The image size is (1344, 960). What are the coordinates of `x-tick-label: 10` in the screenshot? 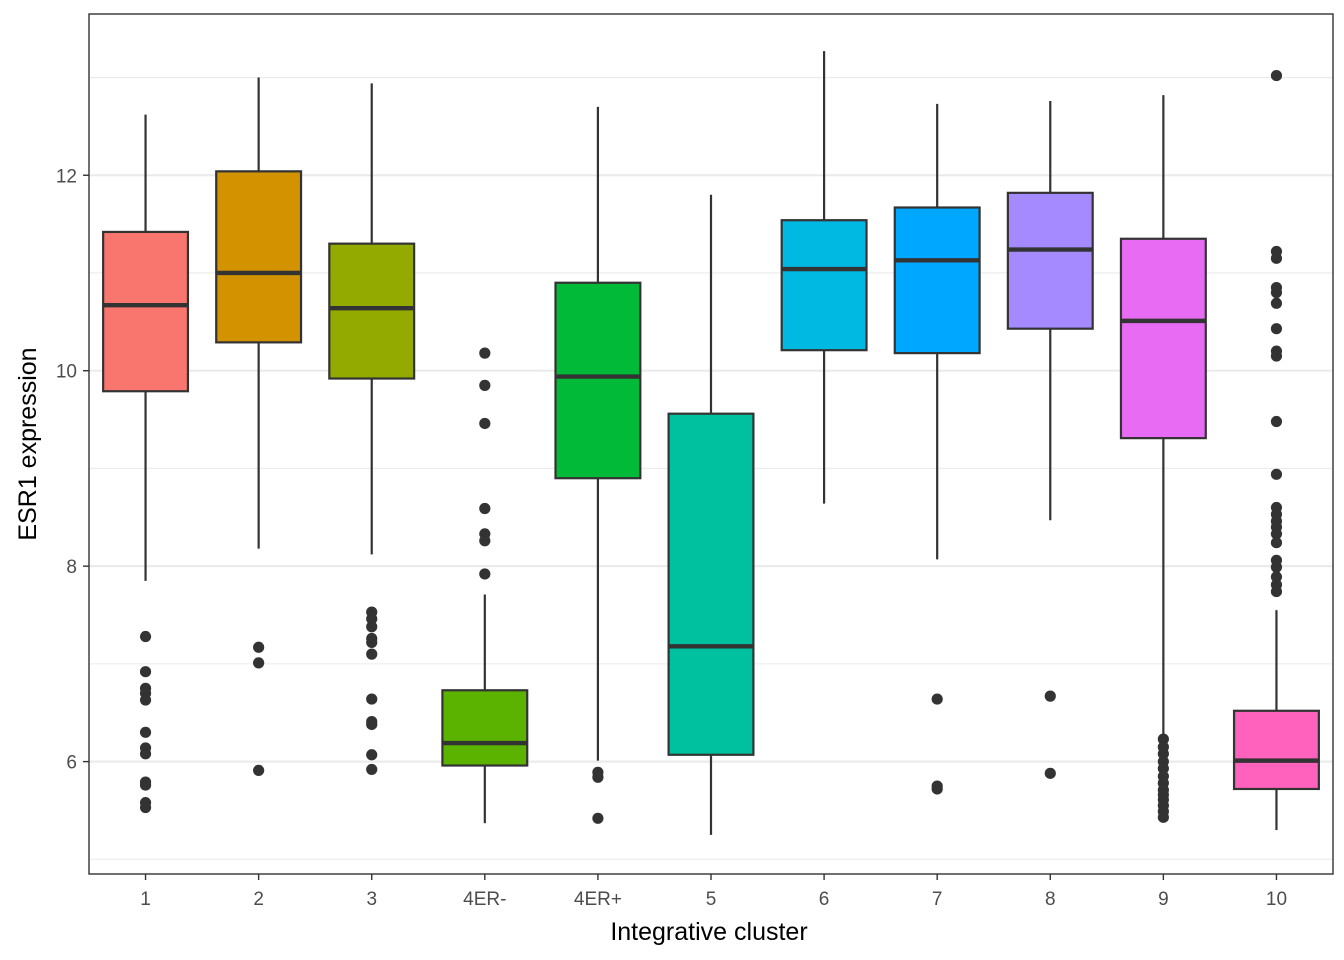 It's located at (1276, 899).